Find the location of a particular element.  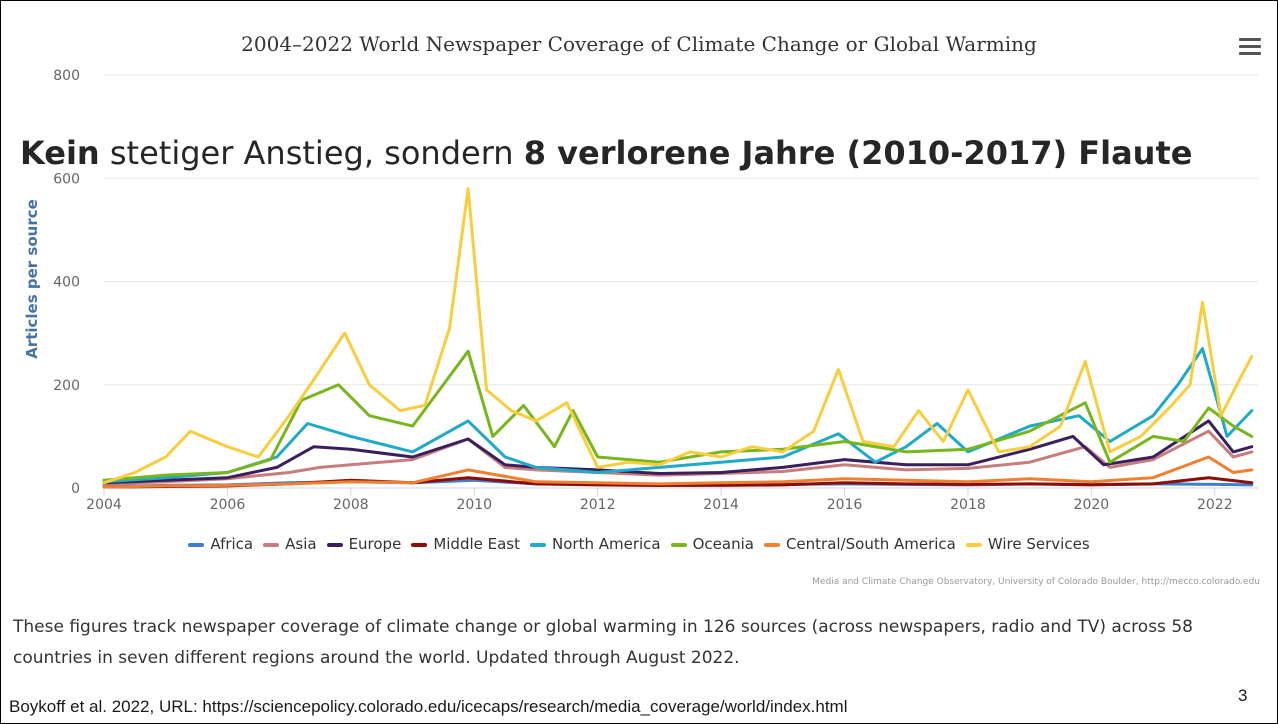

legend-item: Europe is located at coordinates (364, 544).